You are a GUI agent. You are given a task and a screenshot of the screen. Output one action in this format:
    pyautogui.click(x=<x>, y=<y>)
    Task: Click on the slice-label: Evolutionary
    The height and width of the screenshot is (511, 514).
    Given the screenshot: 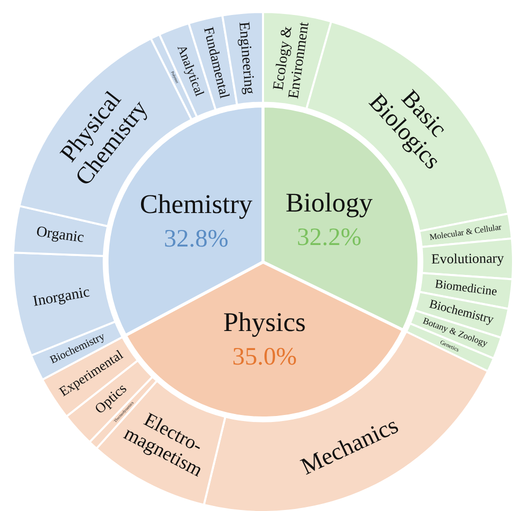 What is the action you would take?
    pyautogui.click(x=467, y=260)
    